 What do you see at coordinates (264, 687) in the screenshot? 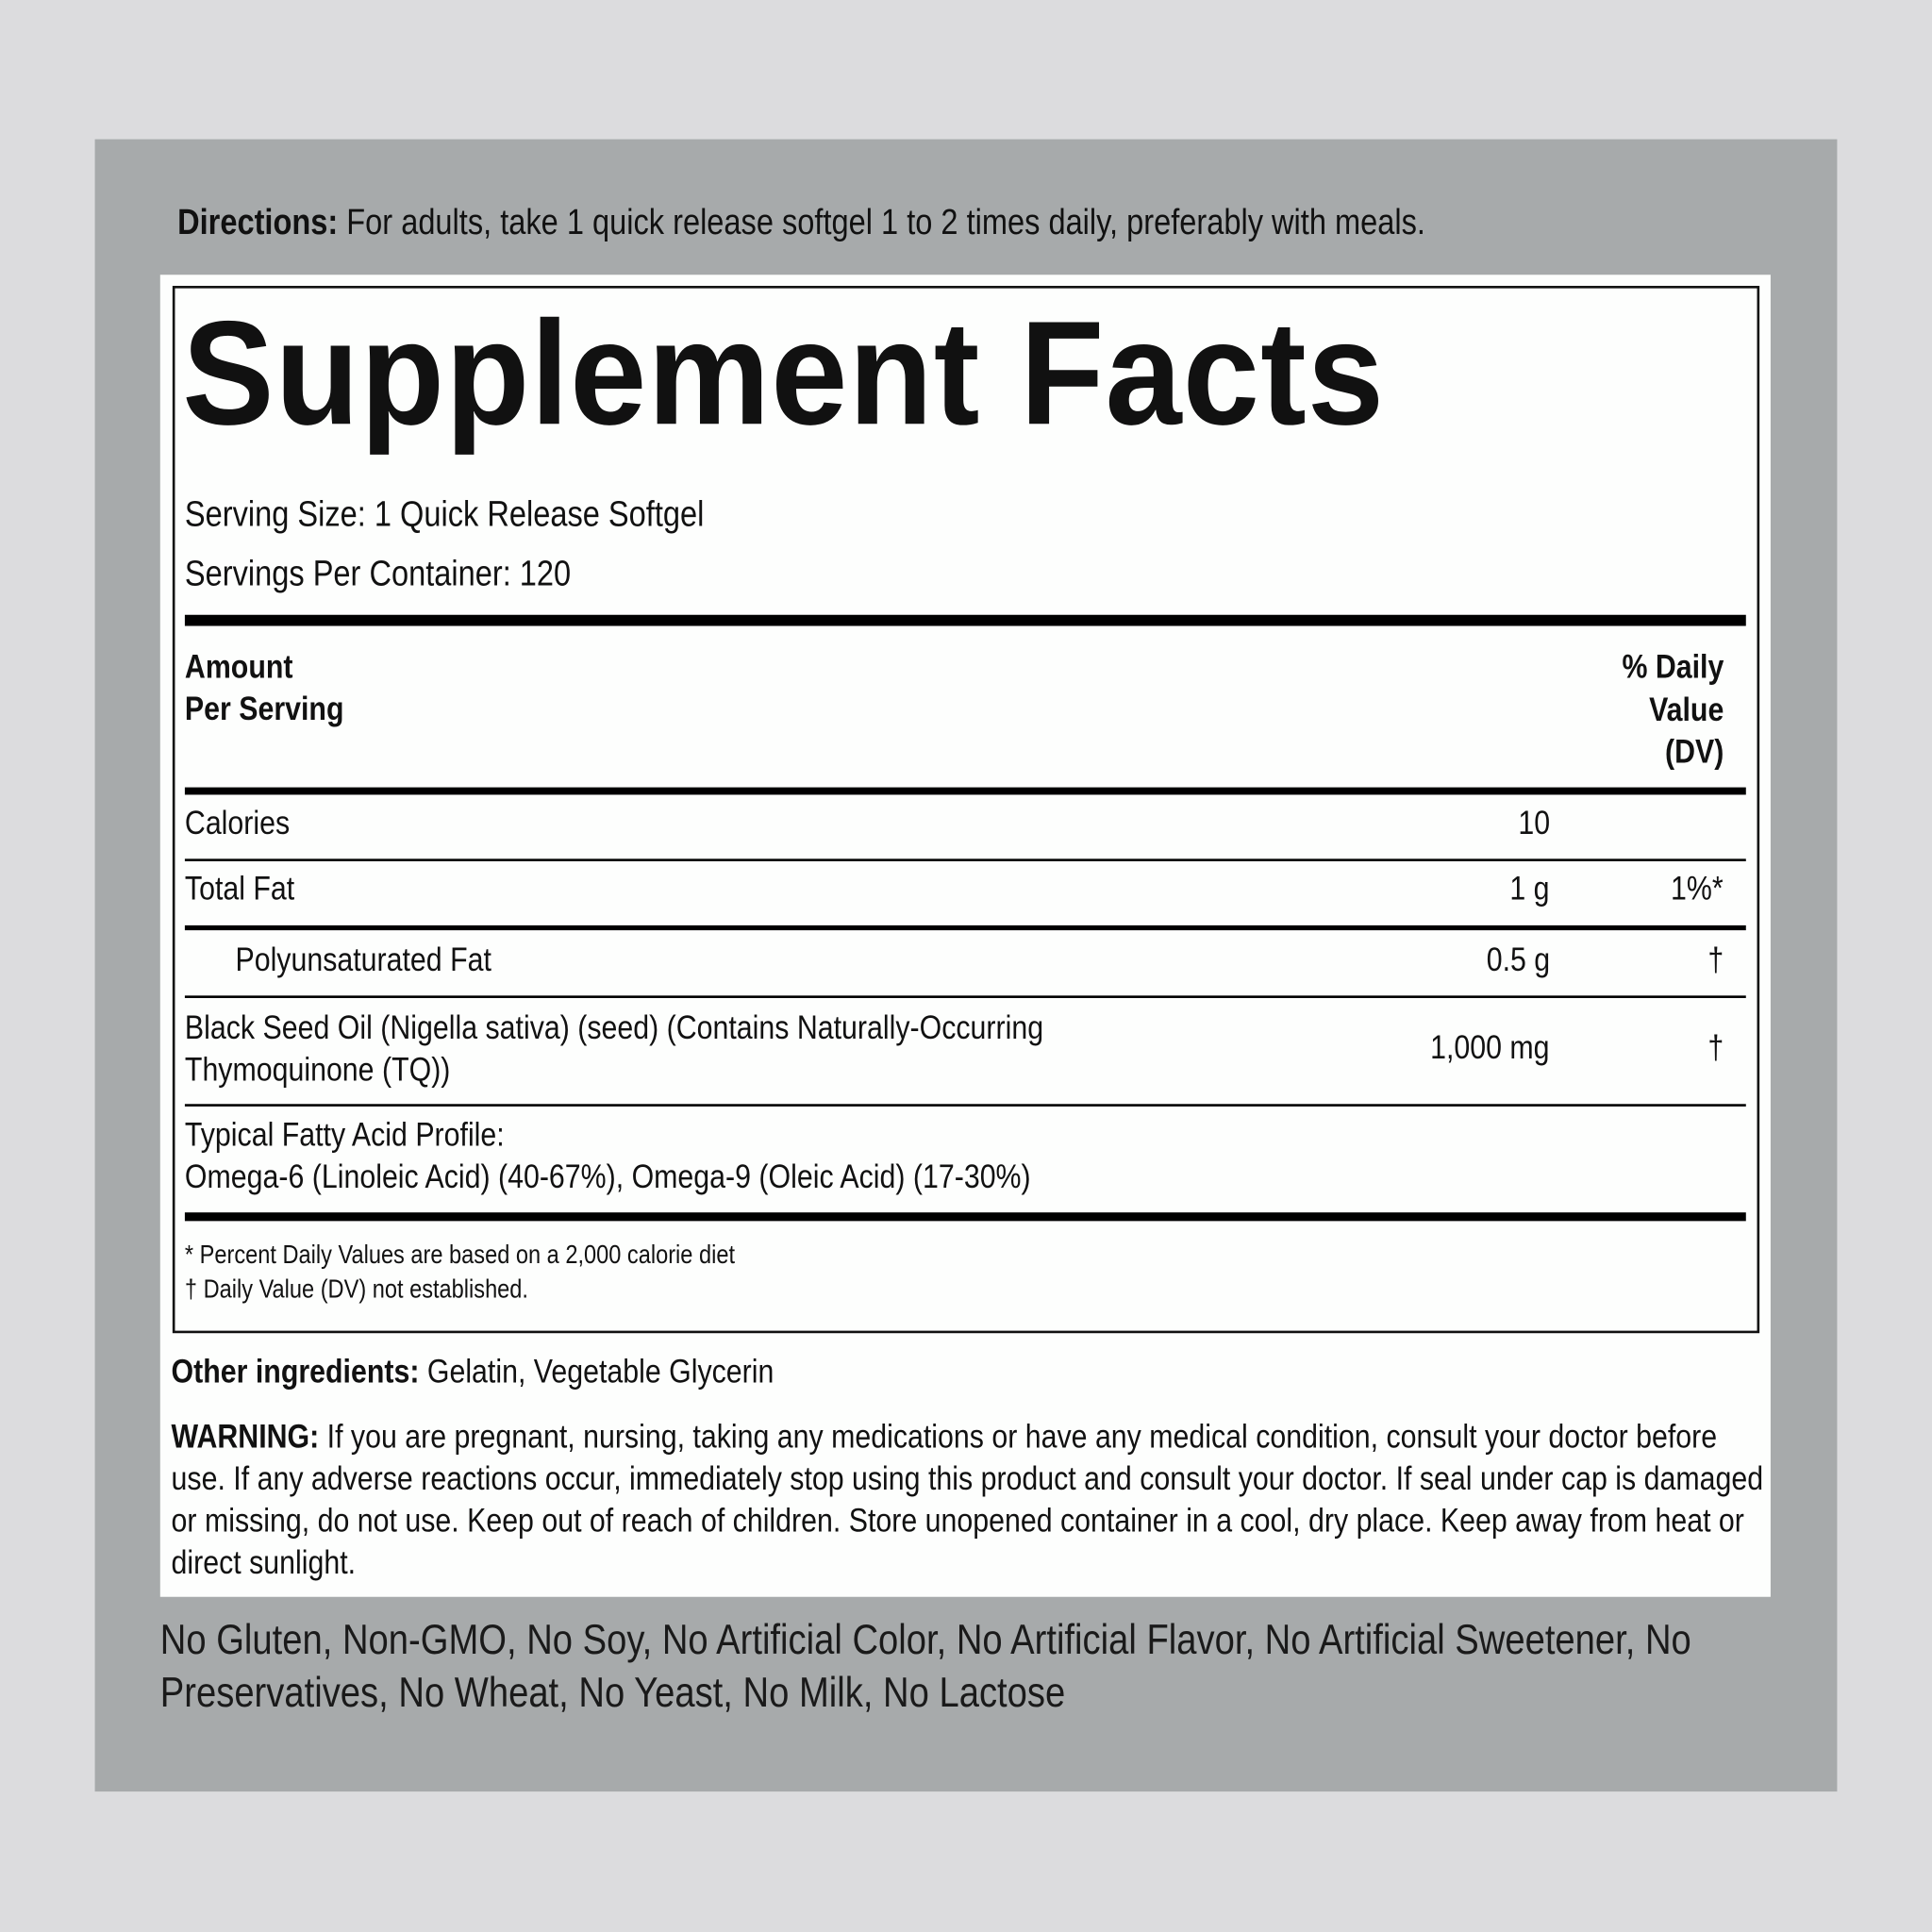
I see `amount-header: Amount Per Serving` at bounding box center [264, 687].